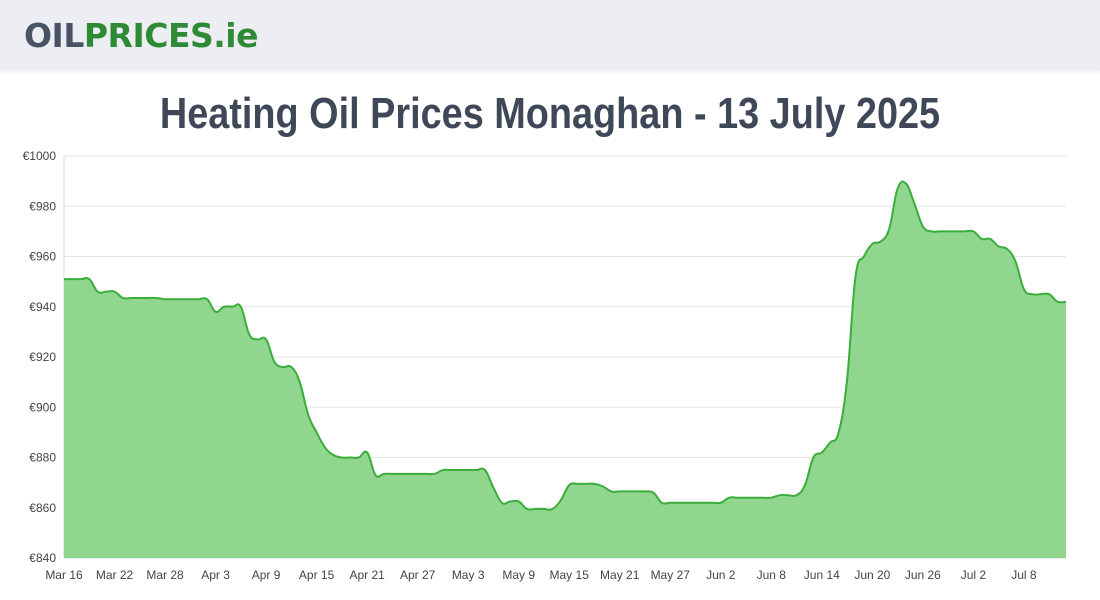 The height and width of the screenshot is (600, 1100). I want to click on logo-oil-text: OIL, so click(54, 35).